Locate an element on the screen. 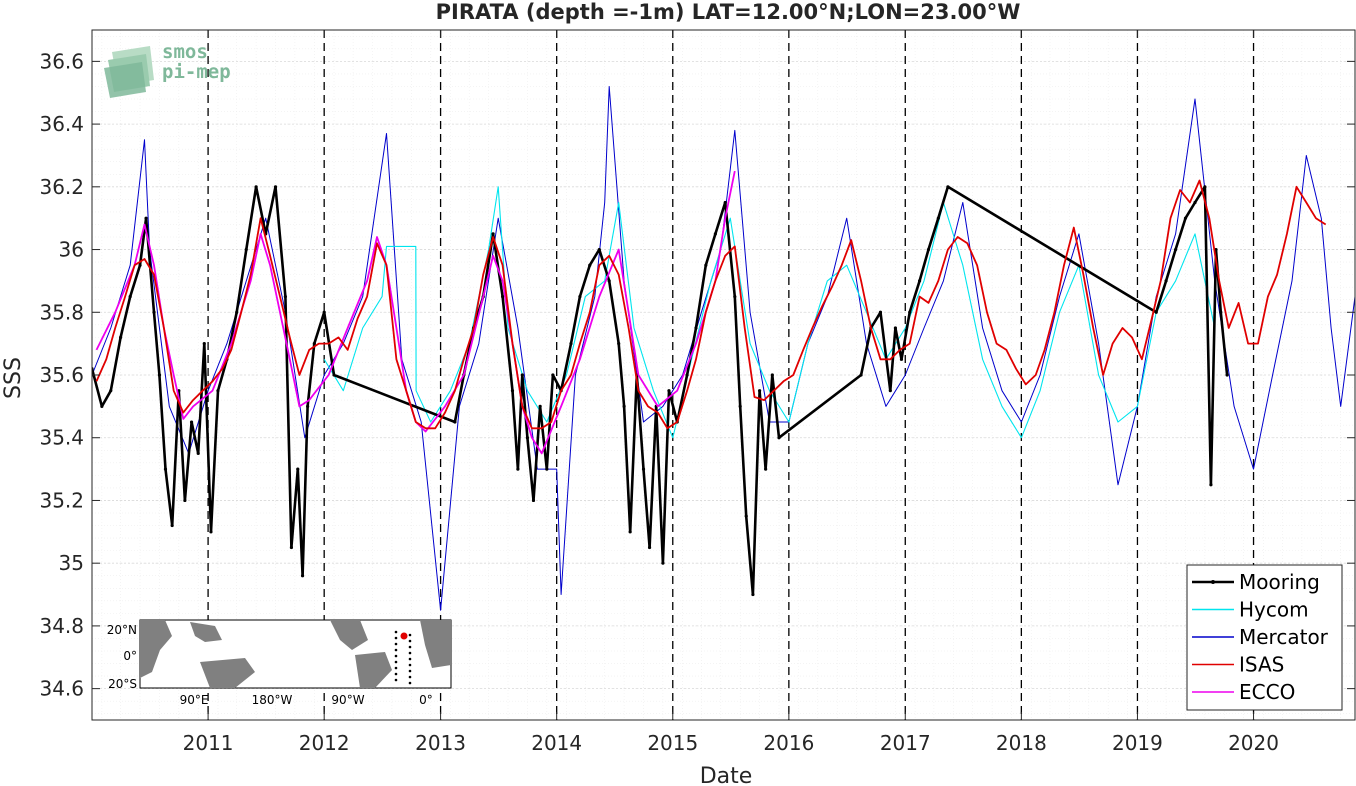  y-tick-label: 34.6 is located at coordinates (61, 689).